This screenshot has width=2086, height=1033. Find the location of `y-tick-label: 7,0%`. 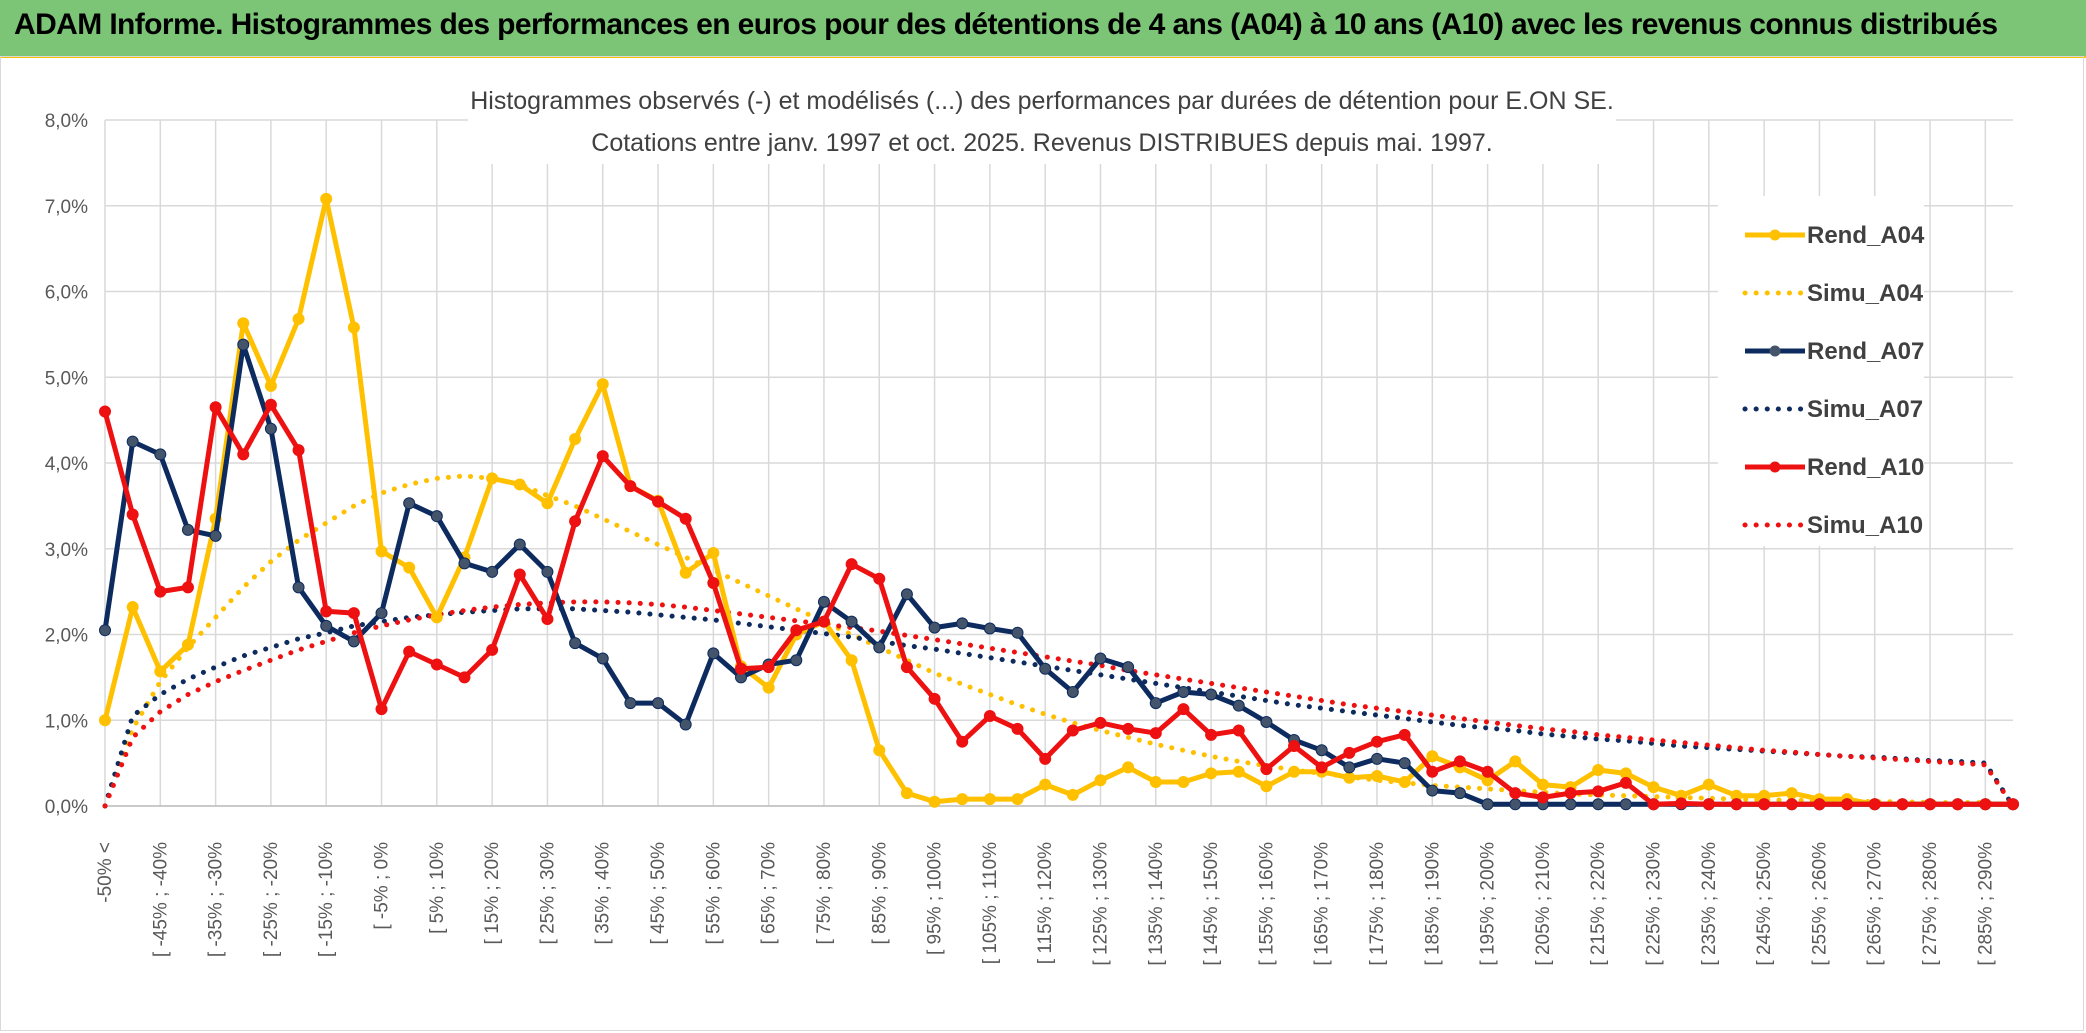

y-tick-label: 7,0% is located at coordinates (66, 207).